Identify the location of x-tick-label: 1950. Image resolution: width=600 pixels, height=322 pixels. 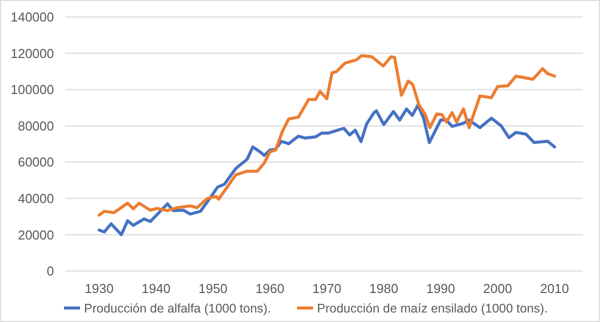
(213, 288).